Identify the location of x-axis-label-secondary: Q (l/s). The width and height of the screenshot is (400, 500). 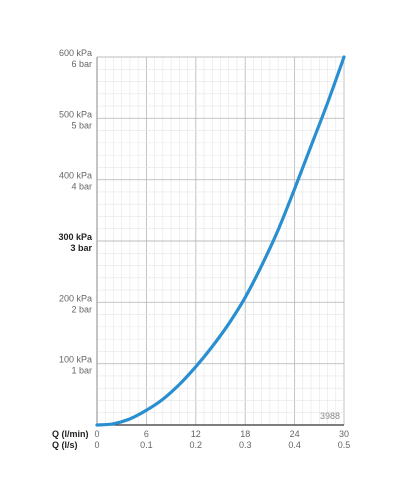
(65, 445).